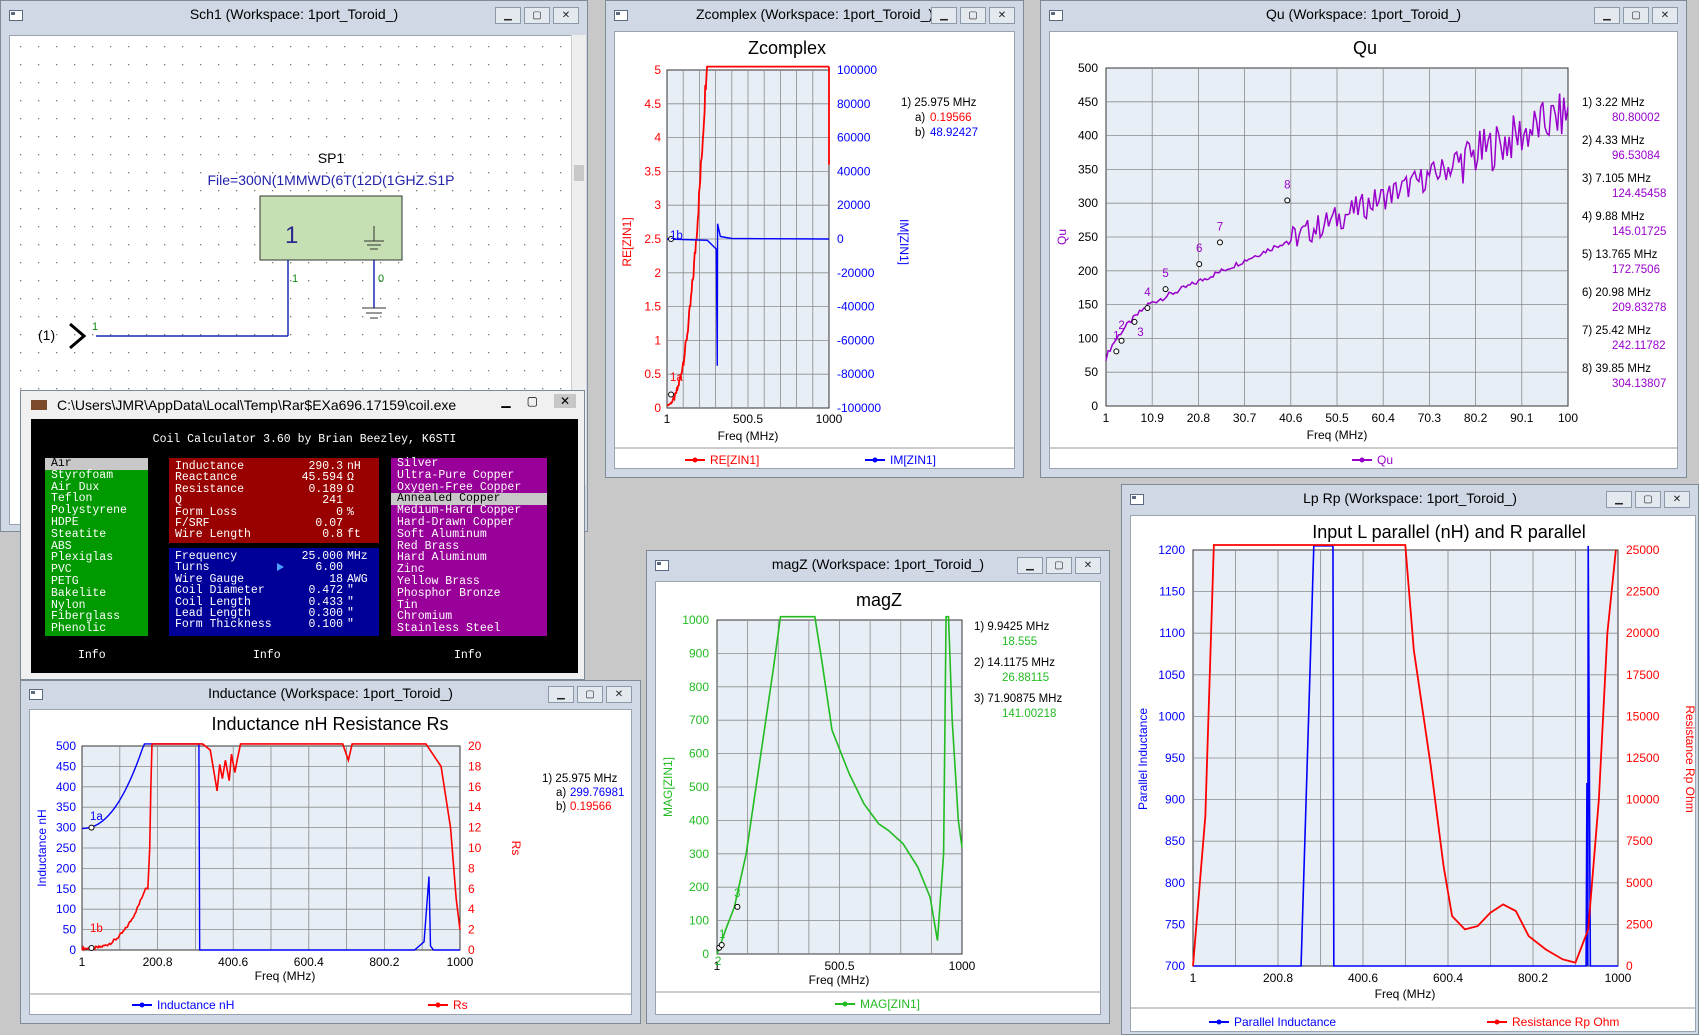 This screenshot has width=1699, height=1035. Describe the element at coordinates (274, 602) in the screenshot. I see `input-row: Coil Length 0.433 "` at that location.